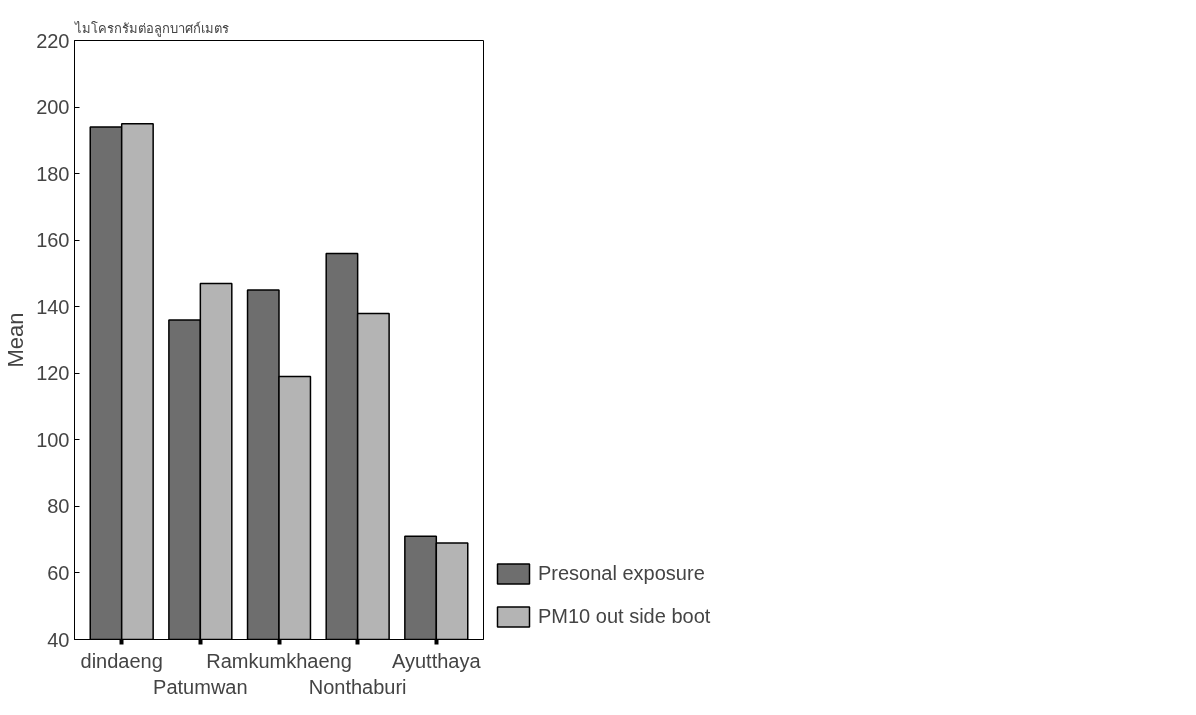  I want to click on legend-label: PM10 out side boot, so click(624, 616).